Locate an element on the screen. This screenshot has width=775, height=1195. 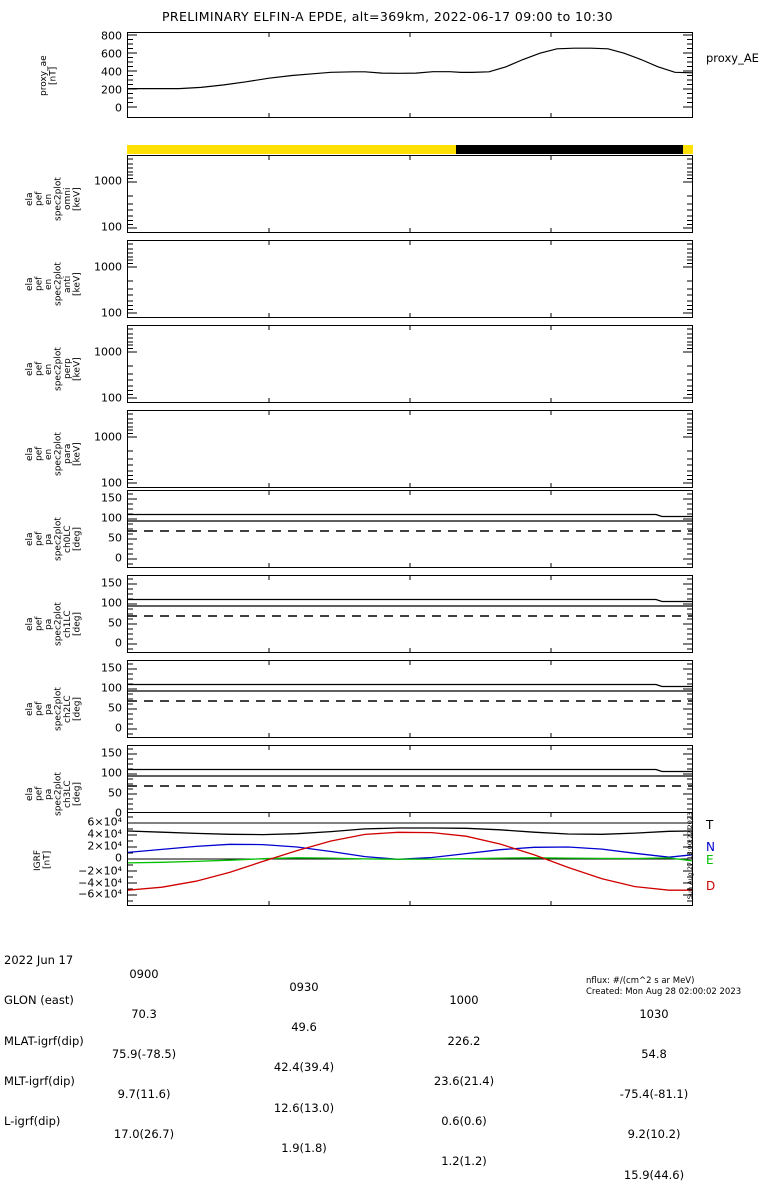
cell-time-0900: 0900 is located at coordinates (144, 973).